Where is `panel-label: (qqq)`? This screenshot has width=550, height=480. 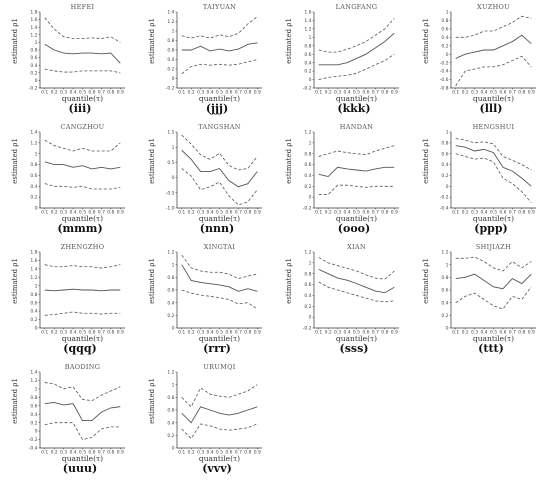 panel-label: (qqq) is located at coordinates (80, 348).